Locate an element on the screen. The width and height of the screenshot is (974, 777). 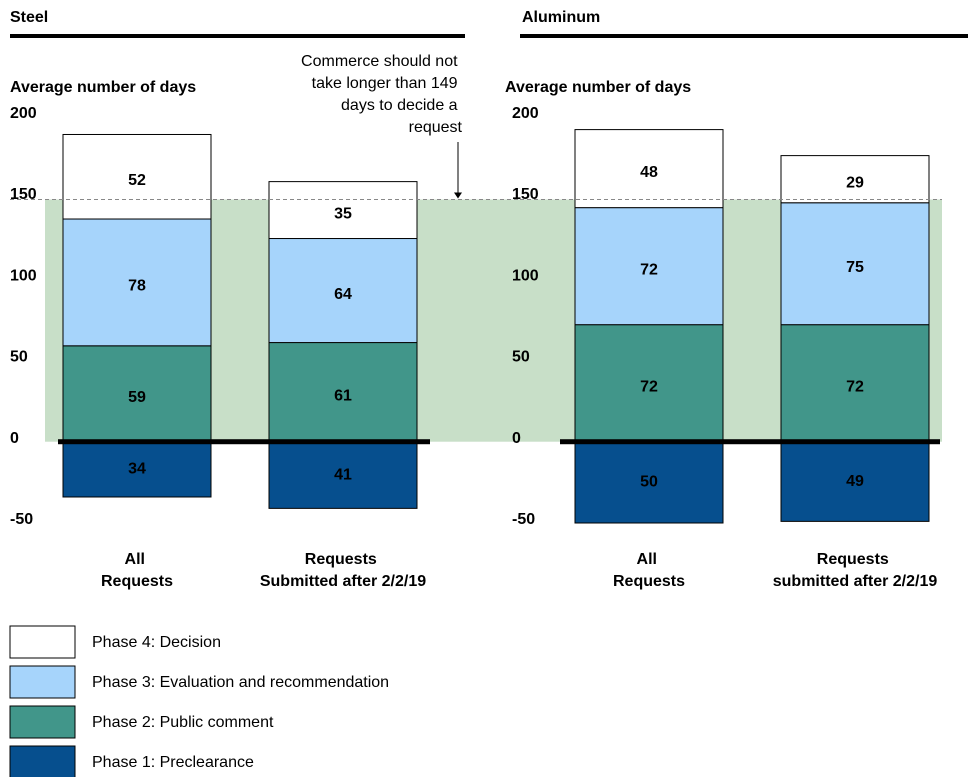
data-label: 29 is located at coordinates (855, 182).